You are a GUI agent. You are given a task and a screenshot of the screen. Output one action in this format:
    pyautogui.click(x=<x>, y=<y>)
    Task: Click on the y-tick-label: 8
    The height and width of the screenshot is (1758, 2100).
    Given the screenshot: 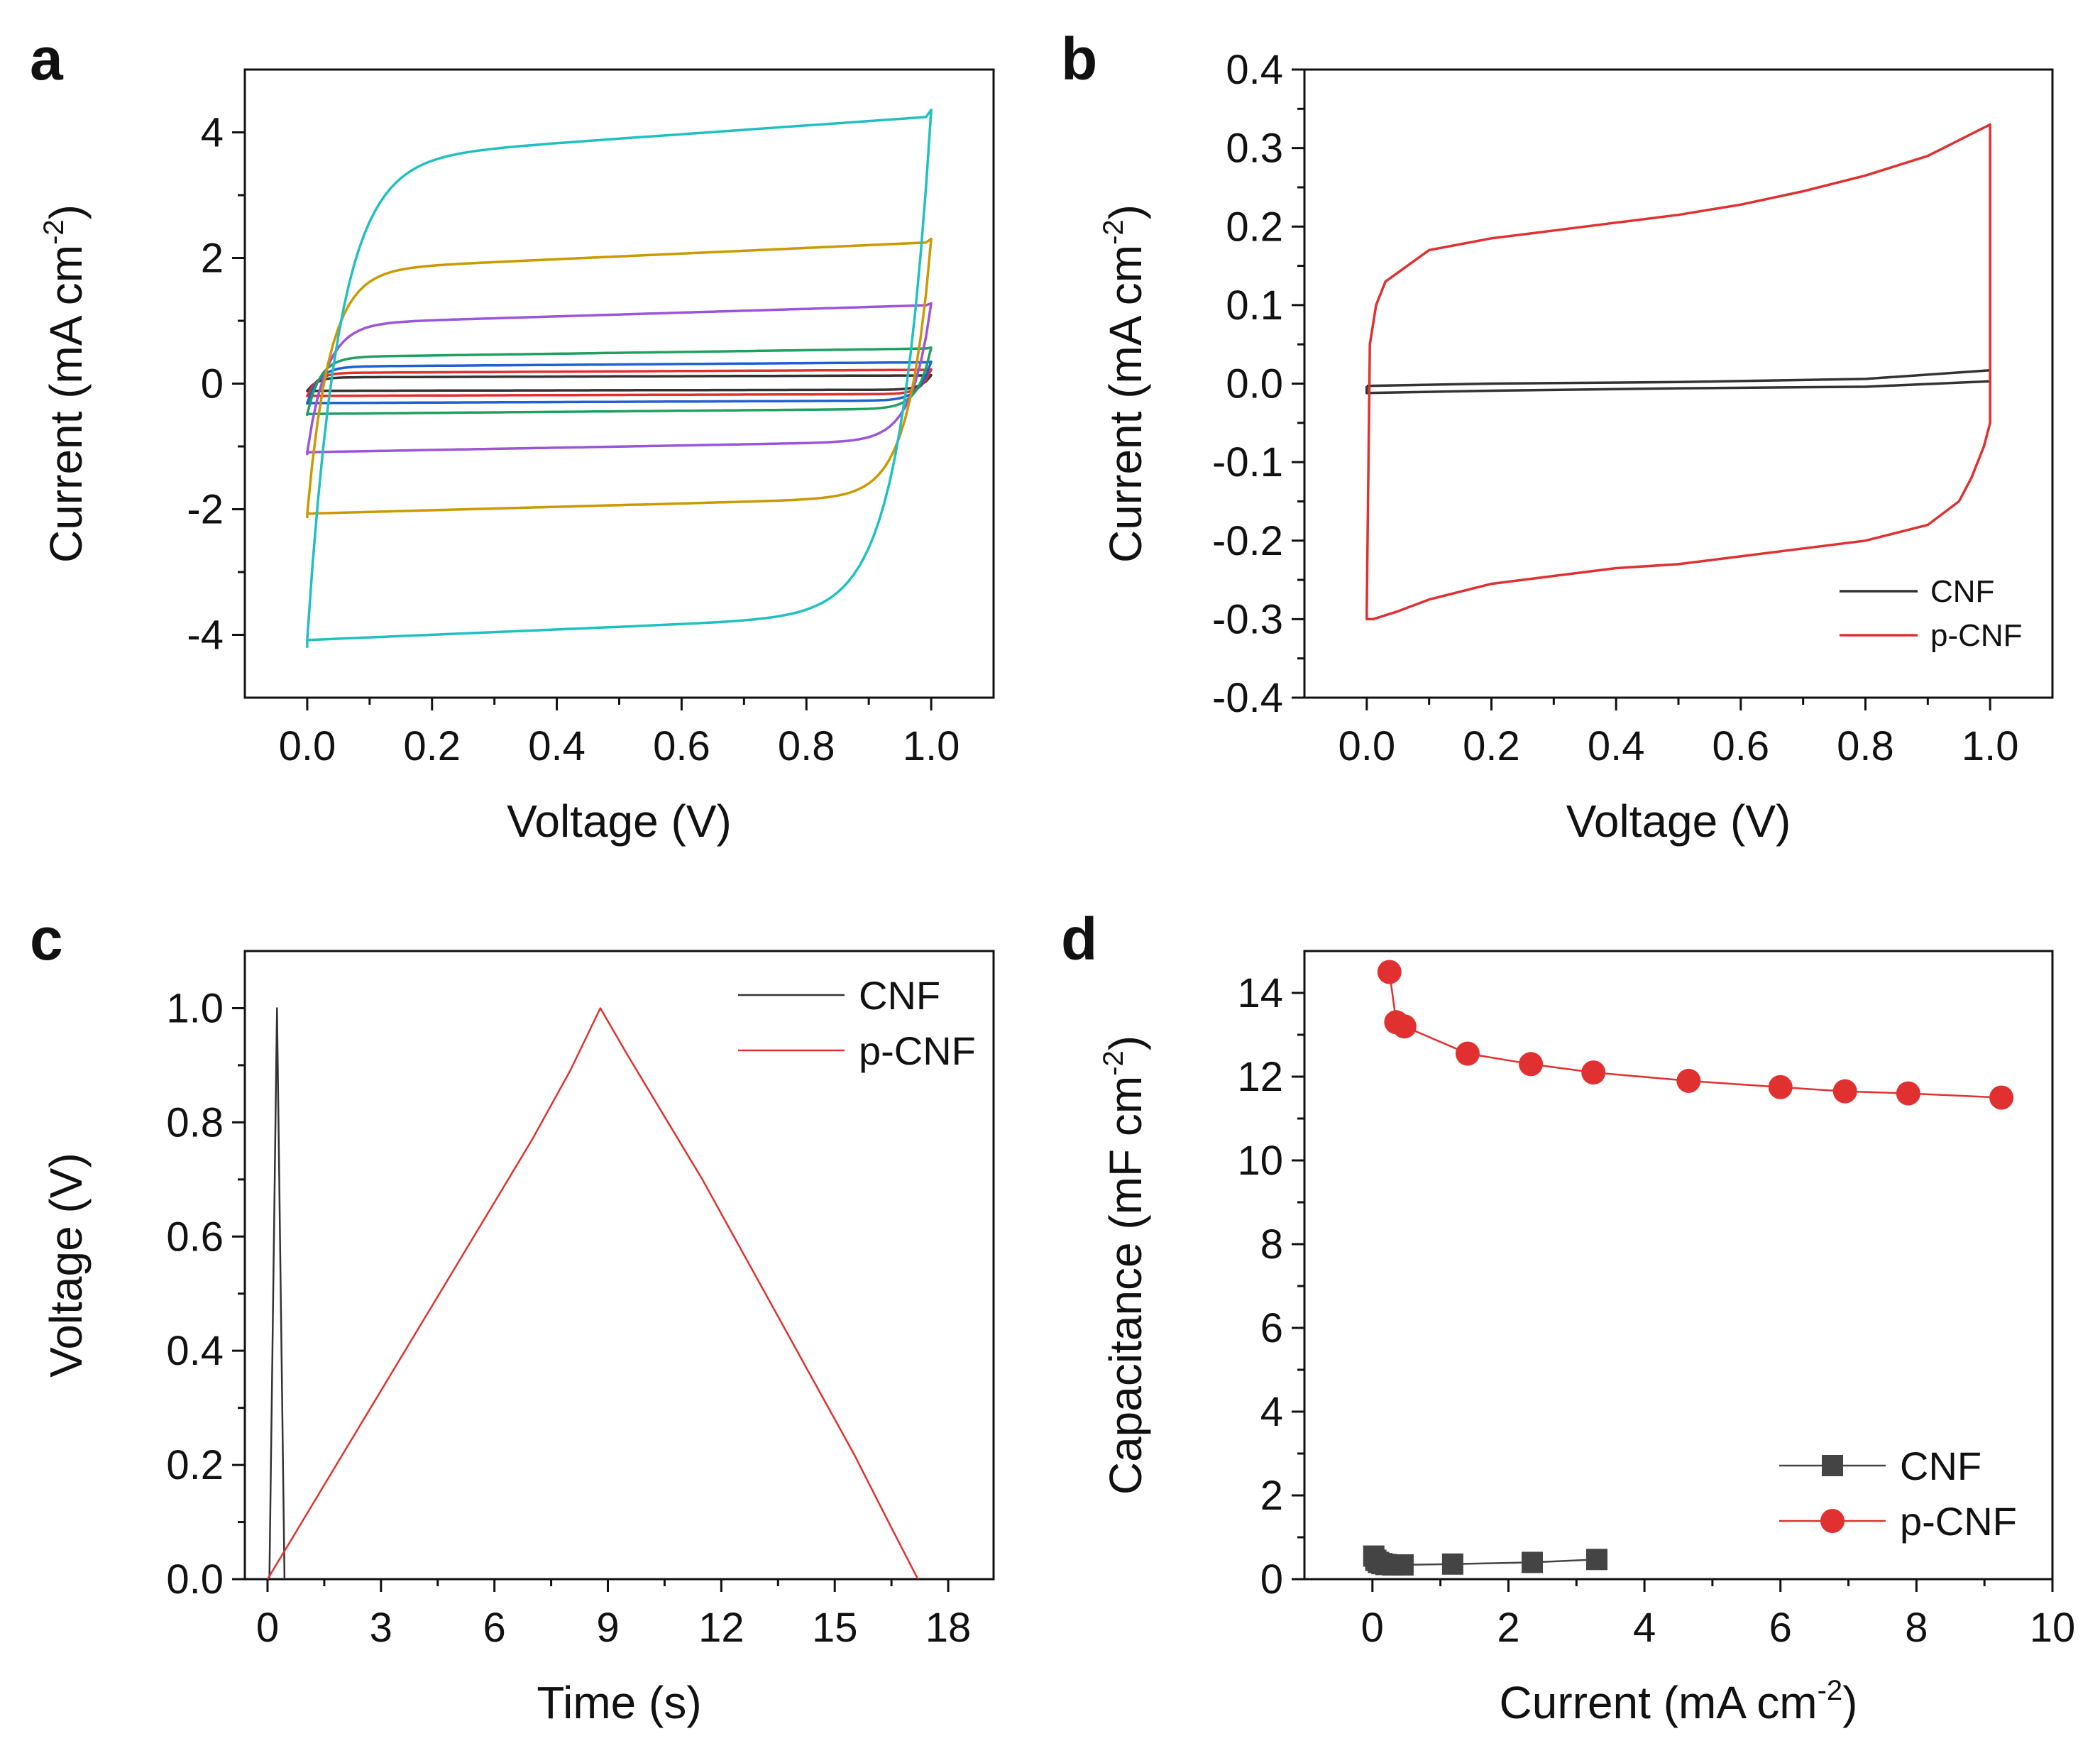 What is the action you would take?
    pyautogui.click(x=1271, y=1244)
    